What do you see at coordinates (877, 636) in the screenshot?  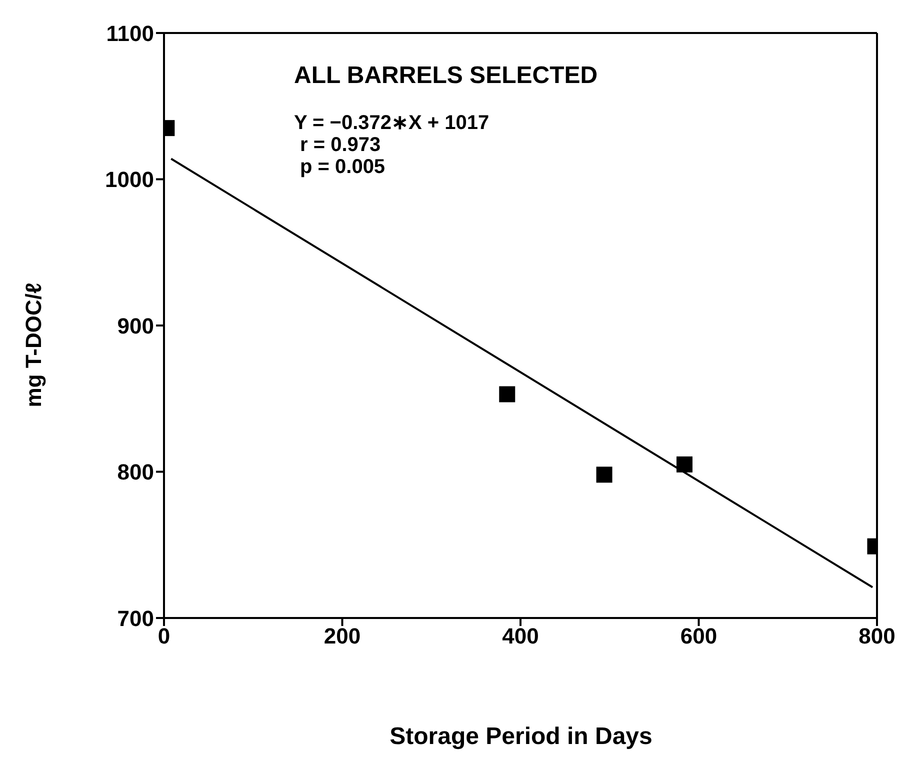 I see `x-tick-label: 800` at bounding box center [877, 636].